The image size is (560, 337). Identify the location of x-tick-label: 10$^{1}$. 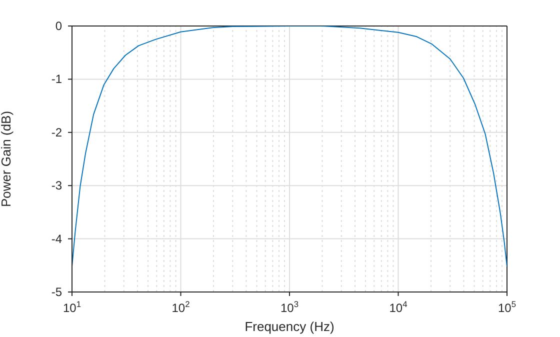
(72, 307).